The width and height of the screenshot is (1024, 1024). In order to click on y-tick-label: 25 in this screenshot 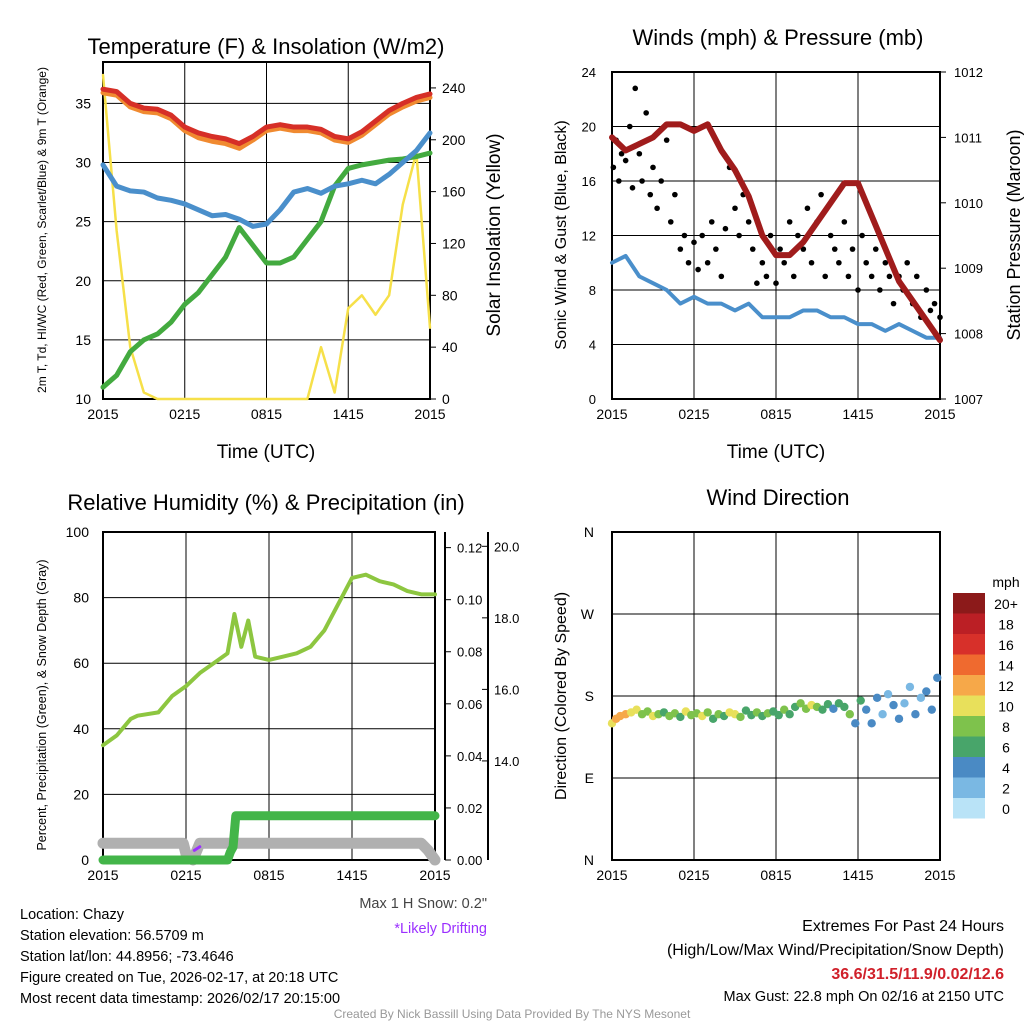, I will do `click(83, 222)`.